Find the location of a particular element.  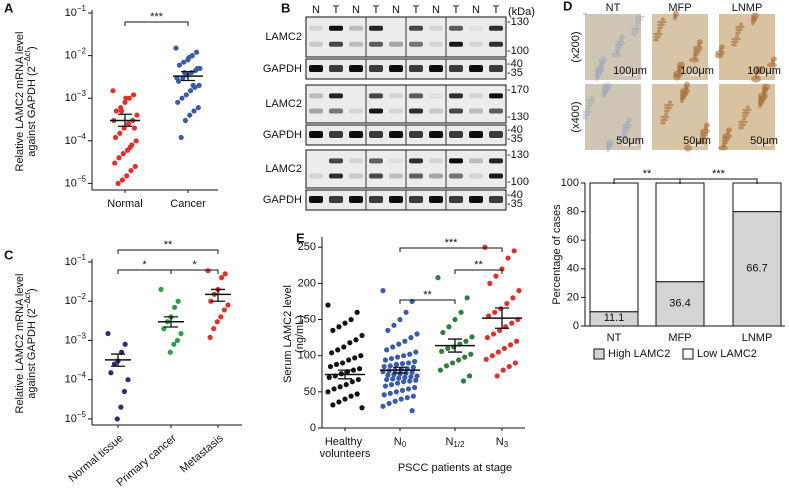

panel-label: D is located at coordinates (567, 6).